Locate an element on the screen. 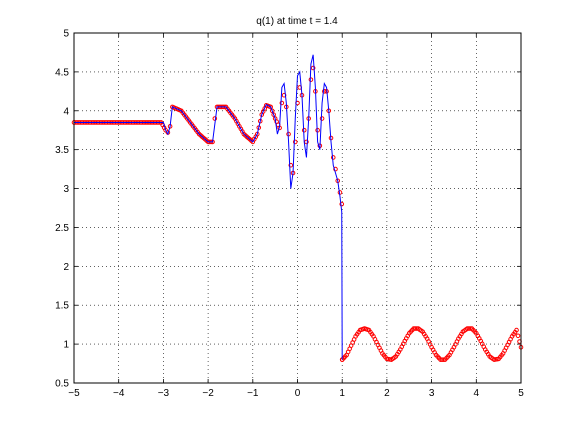  x-tick-label: 1 is located at coordinates (342, 393).